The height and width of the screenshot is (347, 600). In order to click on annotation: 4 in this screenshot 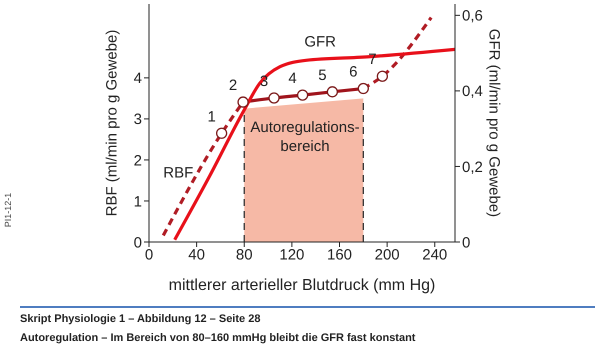, I will do `click(292, 79)`.